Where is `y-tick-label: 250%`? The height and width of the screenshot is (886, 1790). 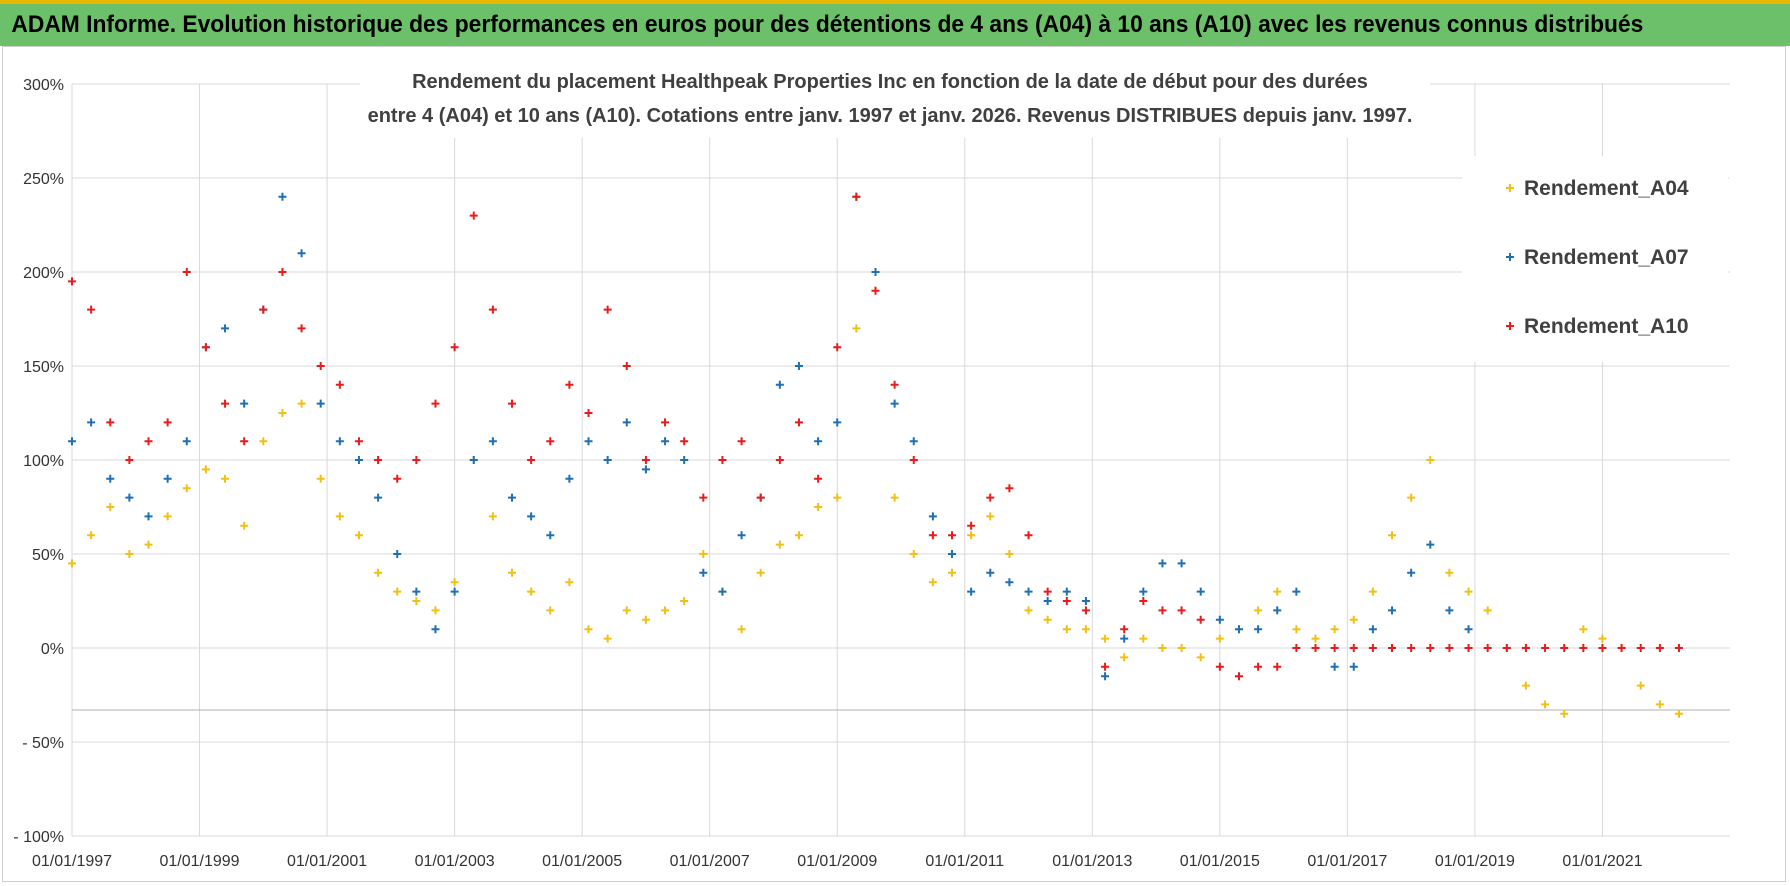 y-tick-label: 250% is located at coordinates (43, 179).